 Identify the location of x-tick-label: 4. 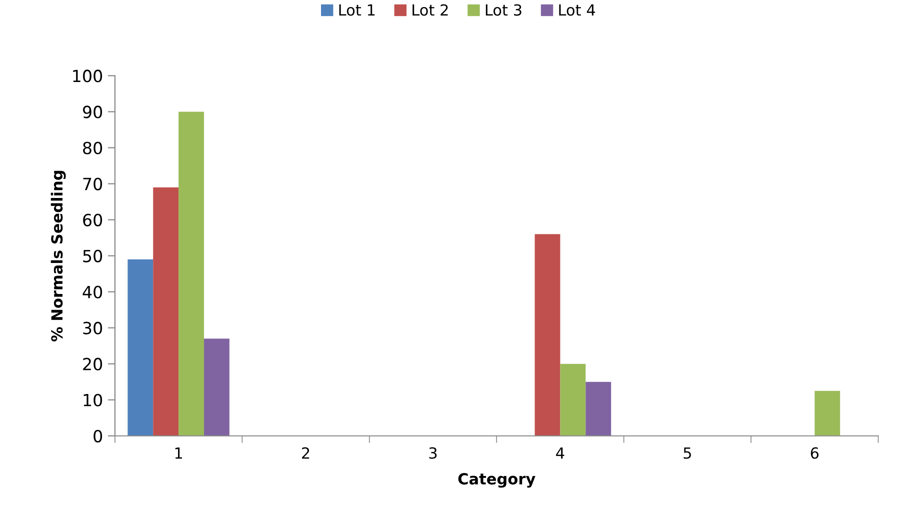
(560, 453).